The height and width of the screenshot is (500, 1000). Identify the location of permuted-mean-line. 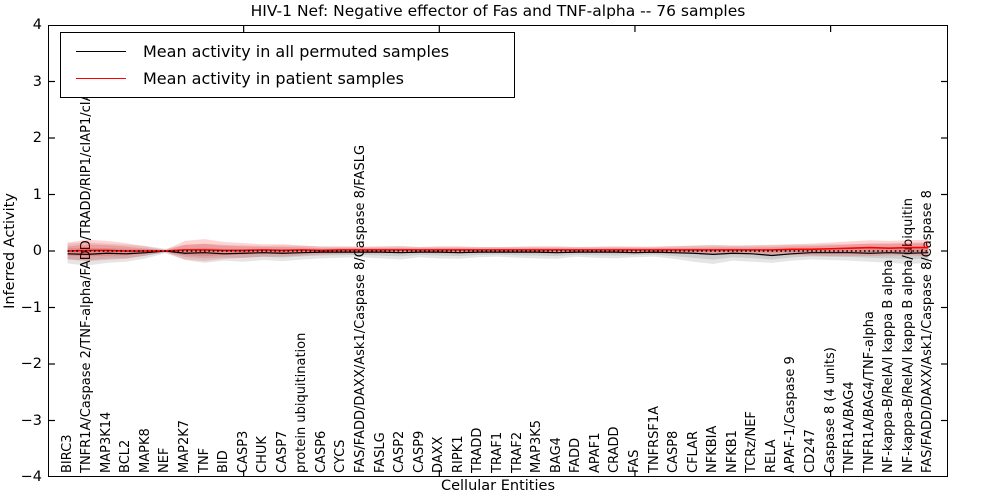
(498, 253).